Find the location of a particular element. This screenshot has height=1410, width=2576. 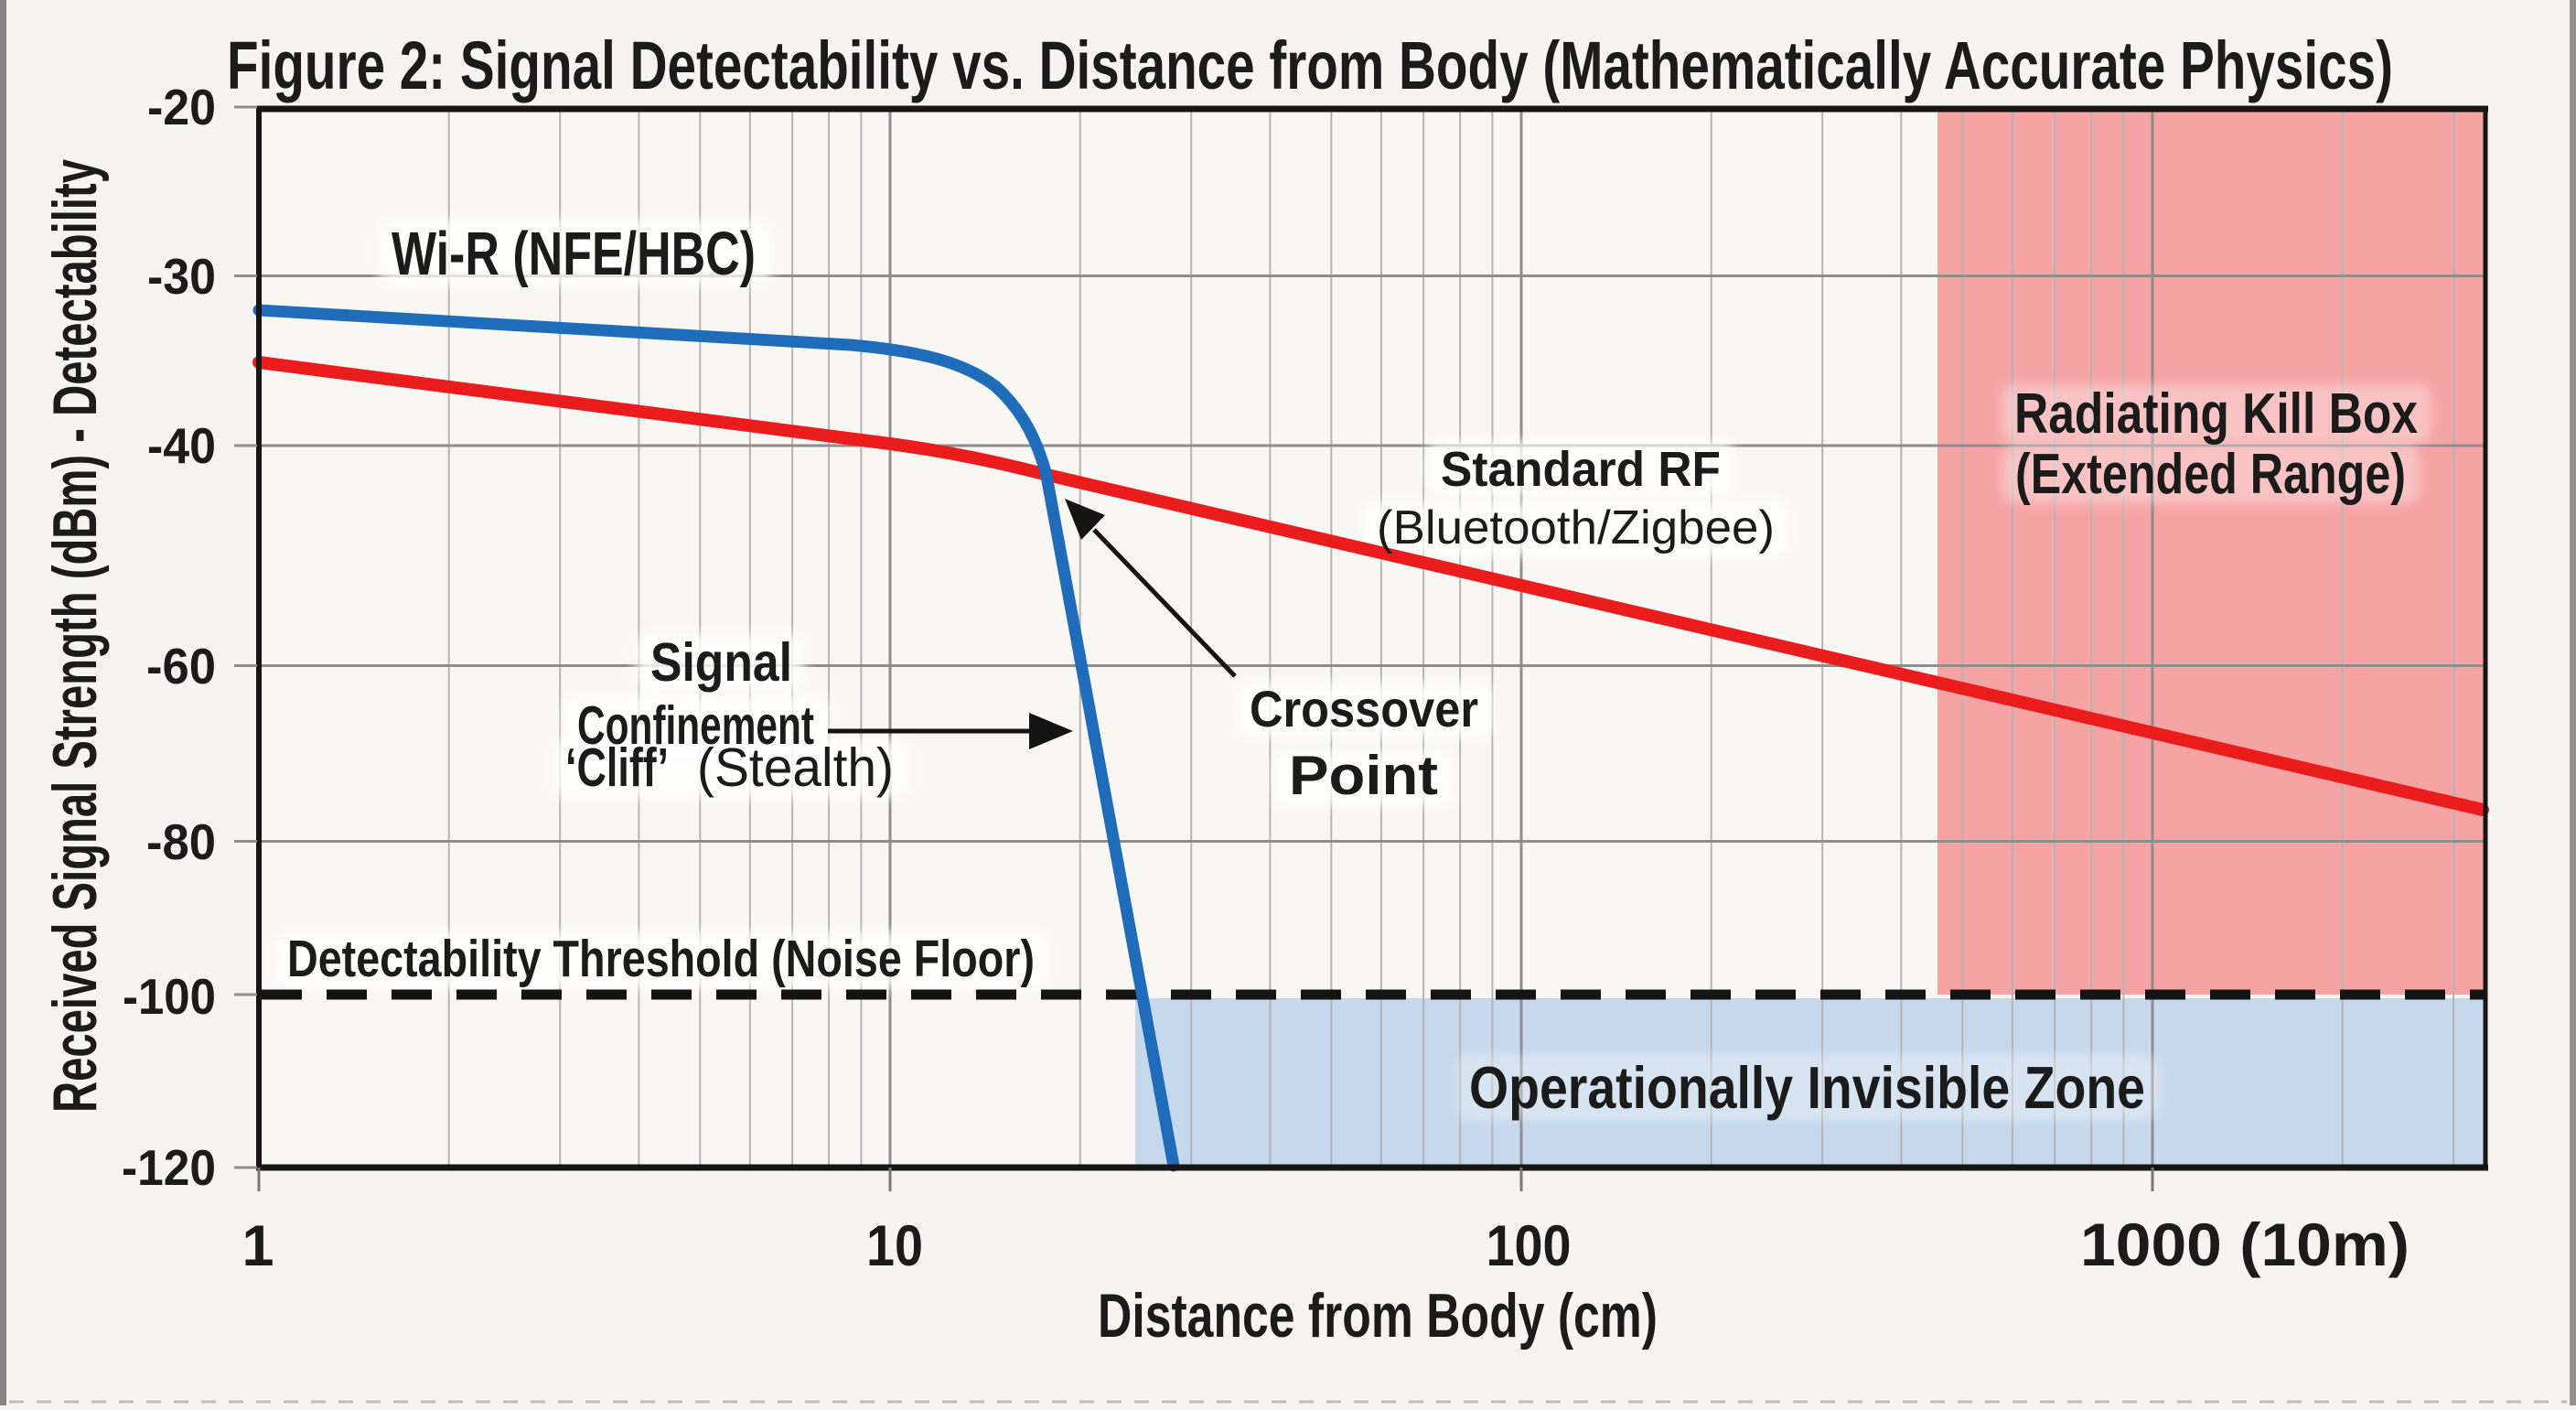

svg-text: -40 is located at coordinates (182, 445).